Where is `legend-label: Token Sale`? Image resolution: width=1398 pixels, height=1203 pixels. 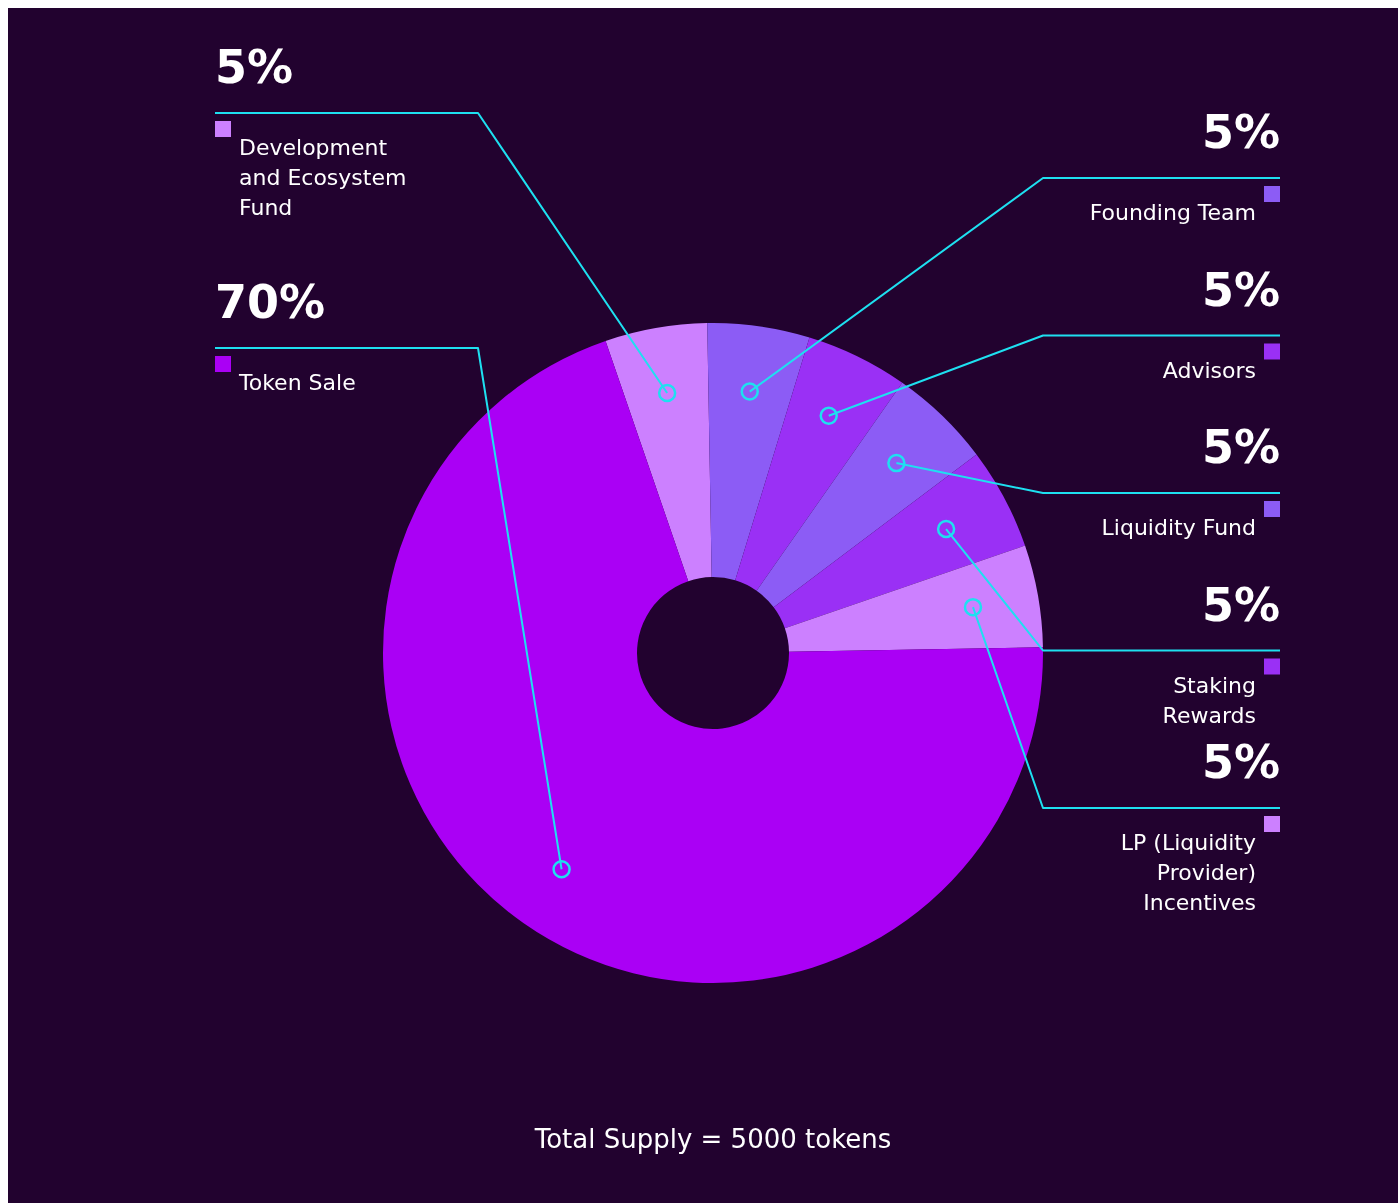 legend-label: Token Sale is located at coordinates (297, 382).